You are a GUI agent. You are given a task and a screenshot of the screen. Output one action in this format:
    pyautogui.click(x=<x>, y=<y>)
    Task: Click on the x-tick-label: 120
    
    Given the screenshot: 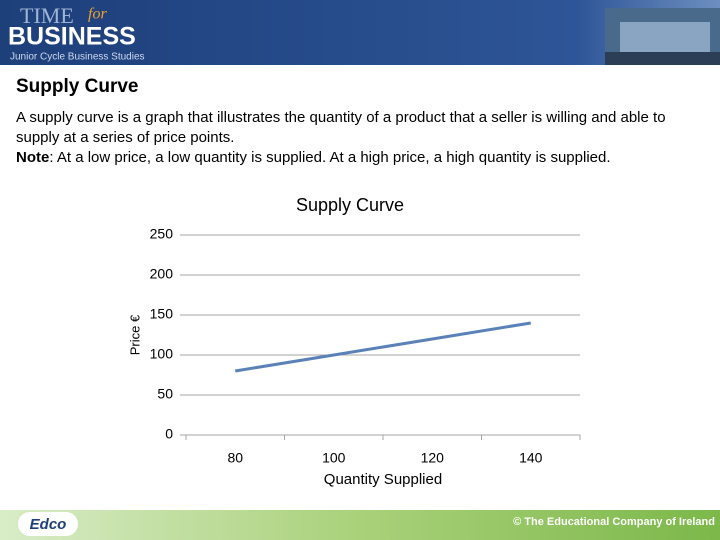 What is the action you would take?
    pyautogui.click(x=433, y=458)
    